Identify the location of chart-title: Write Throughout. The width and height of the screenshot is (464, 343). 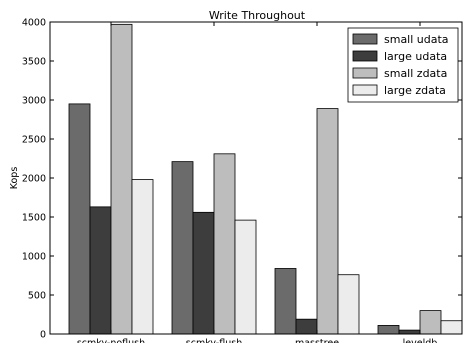
(257, 15).